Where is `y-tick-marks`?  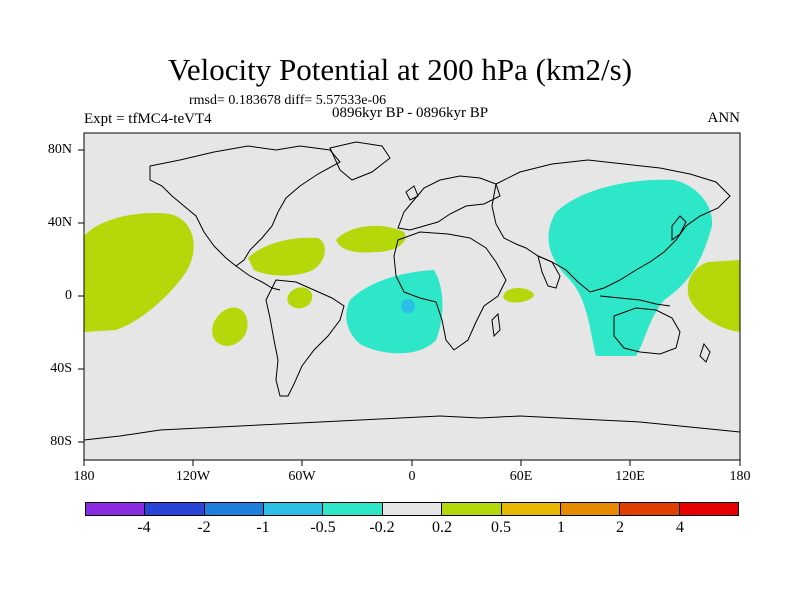
y-tick-marks is located at coordinates (81, 296).